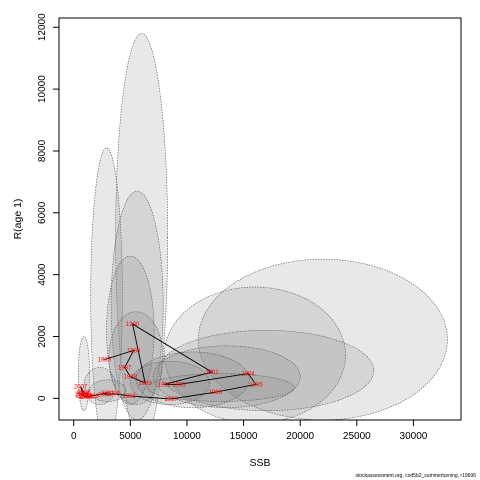 Image resolution: width=480 pixels, height=480 pixels. What do you see at coordinates (42, 150) in the screenshot?
I see `y-tick-label-4: 8000` at bounding box center [42, 150].